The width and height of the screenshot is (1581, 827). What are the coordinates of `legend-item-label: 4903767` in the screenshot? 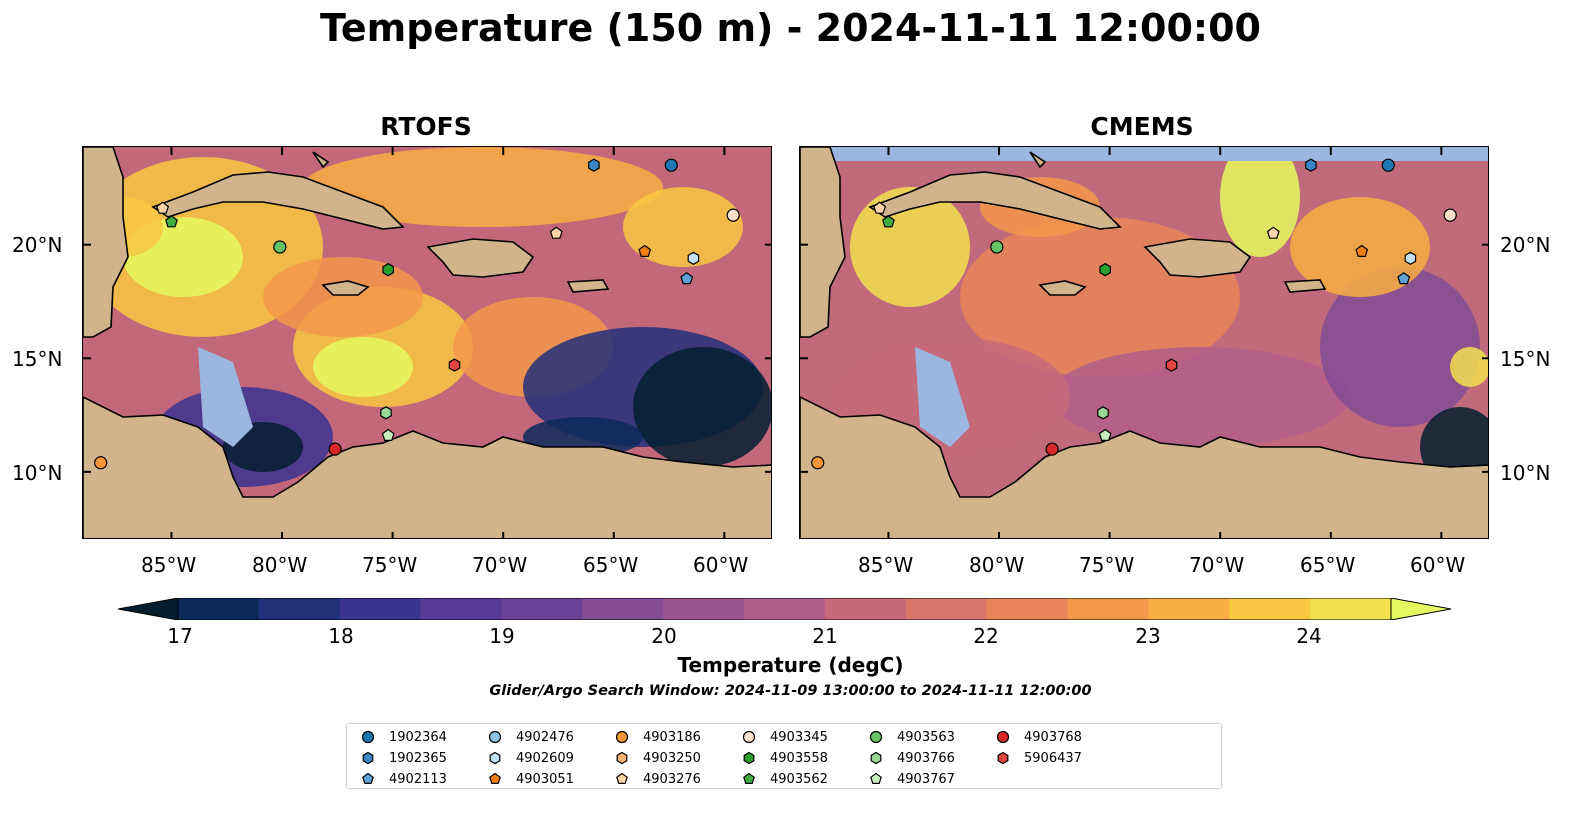 It's located at (926, 779).